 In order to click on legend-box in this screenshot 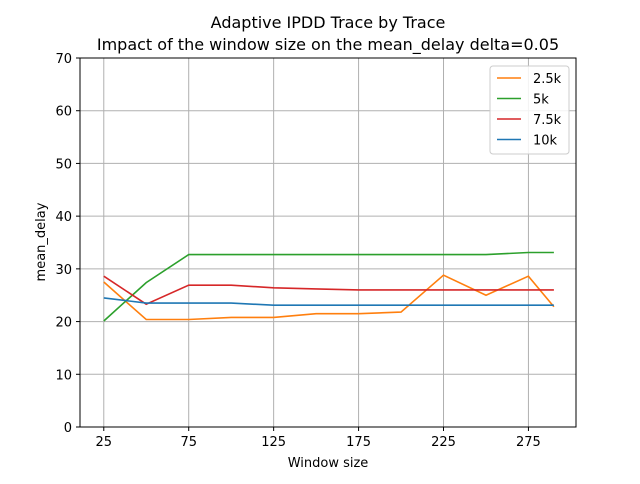, I will do `click(529, 110)`.